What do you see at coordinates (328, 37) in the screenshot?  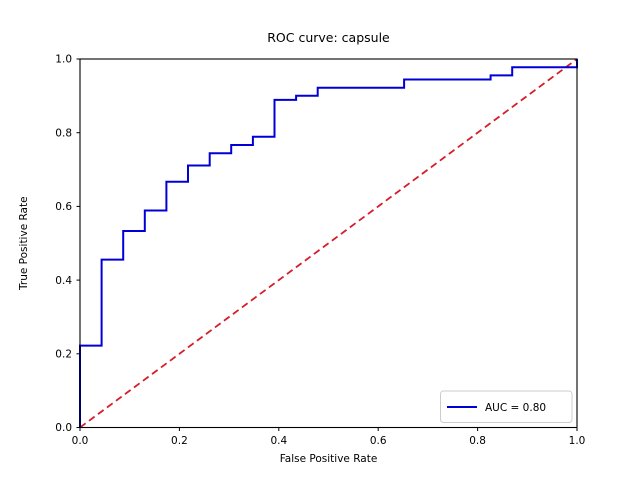 I see `chart-title: ROC curve: capsule` at bounding box center [328, 37].